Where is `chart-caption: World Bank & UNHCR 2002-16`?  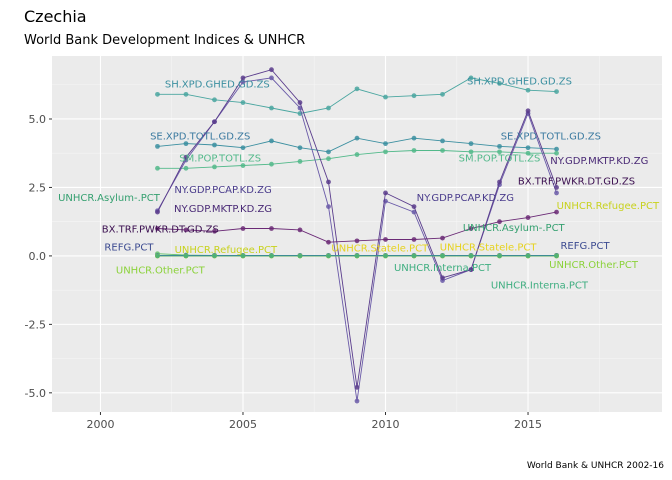 chart-caption: World Bank & UNHCR 2002-16 is located at coordinates (595, 466).